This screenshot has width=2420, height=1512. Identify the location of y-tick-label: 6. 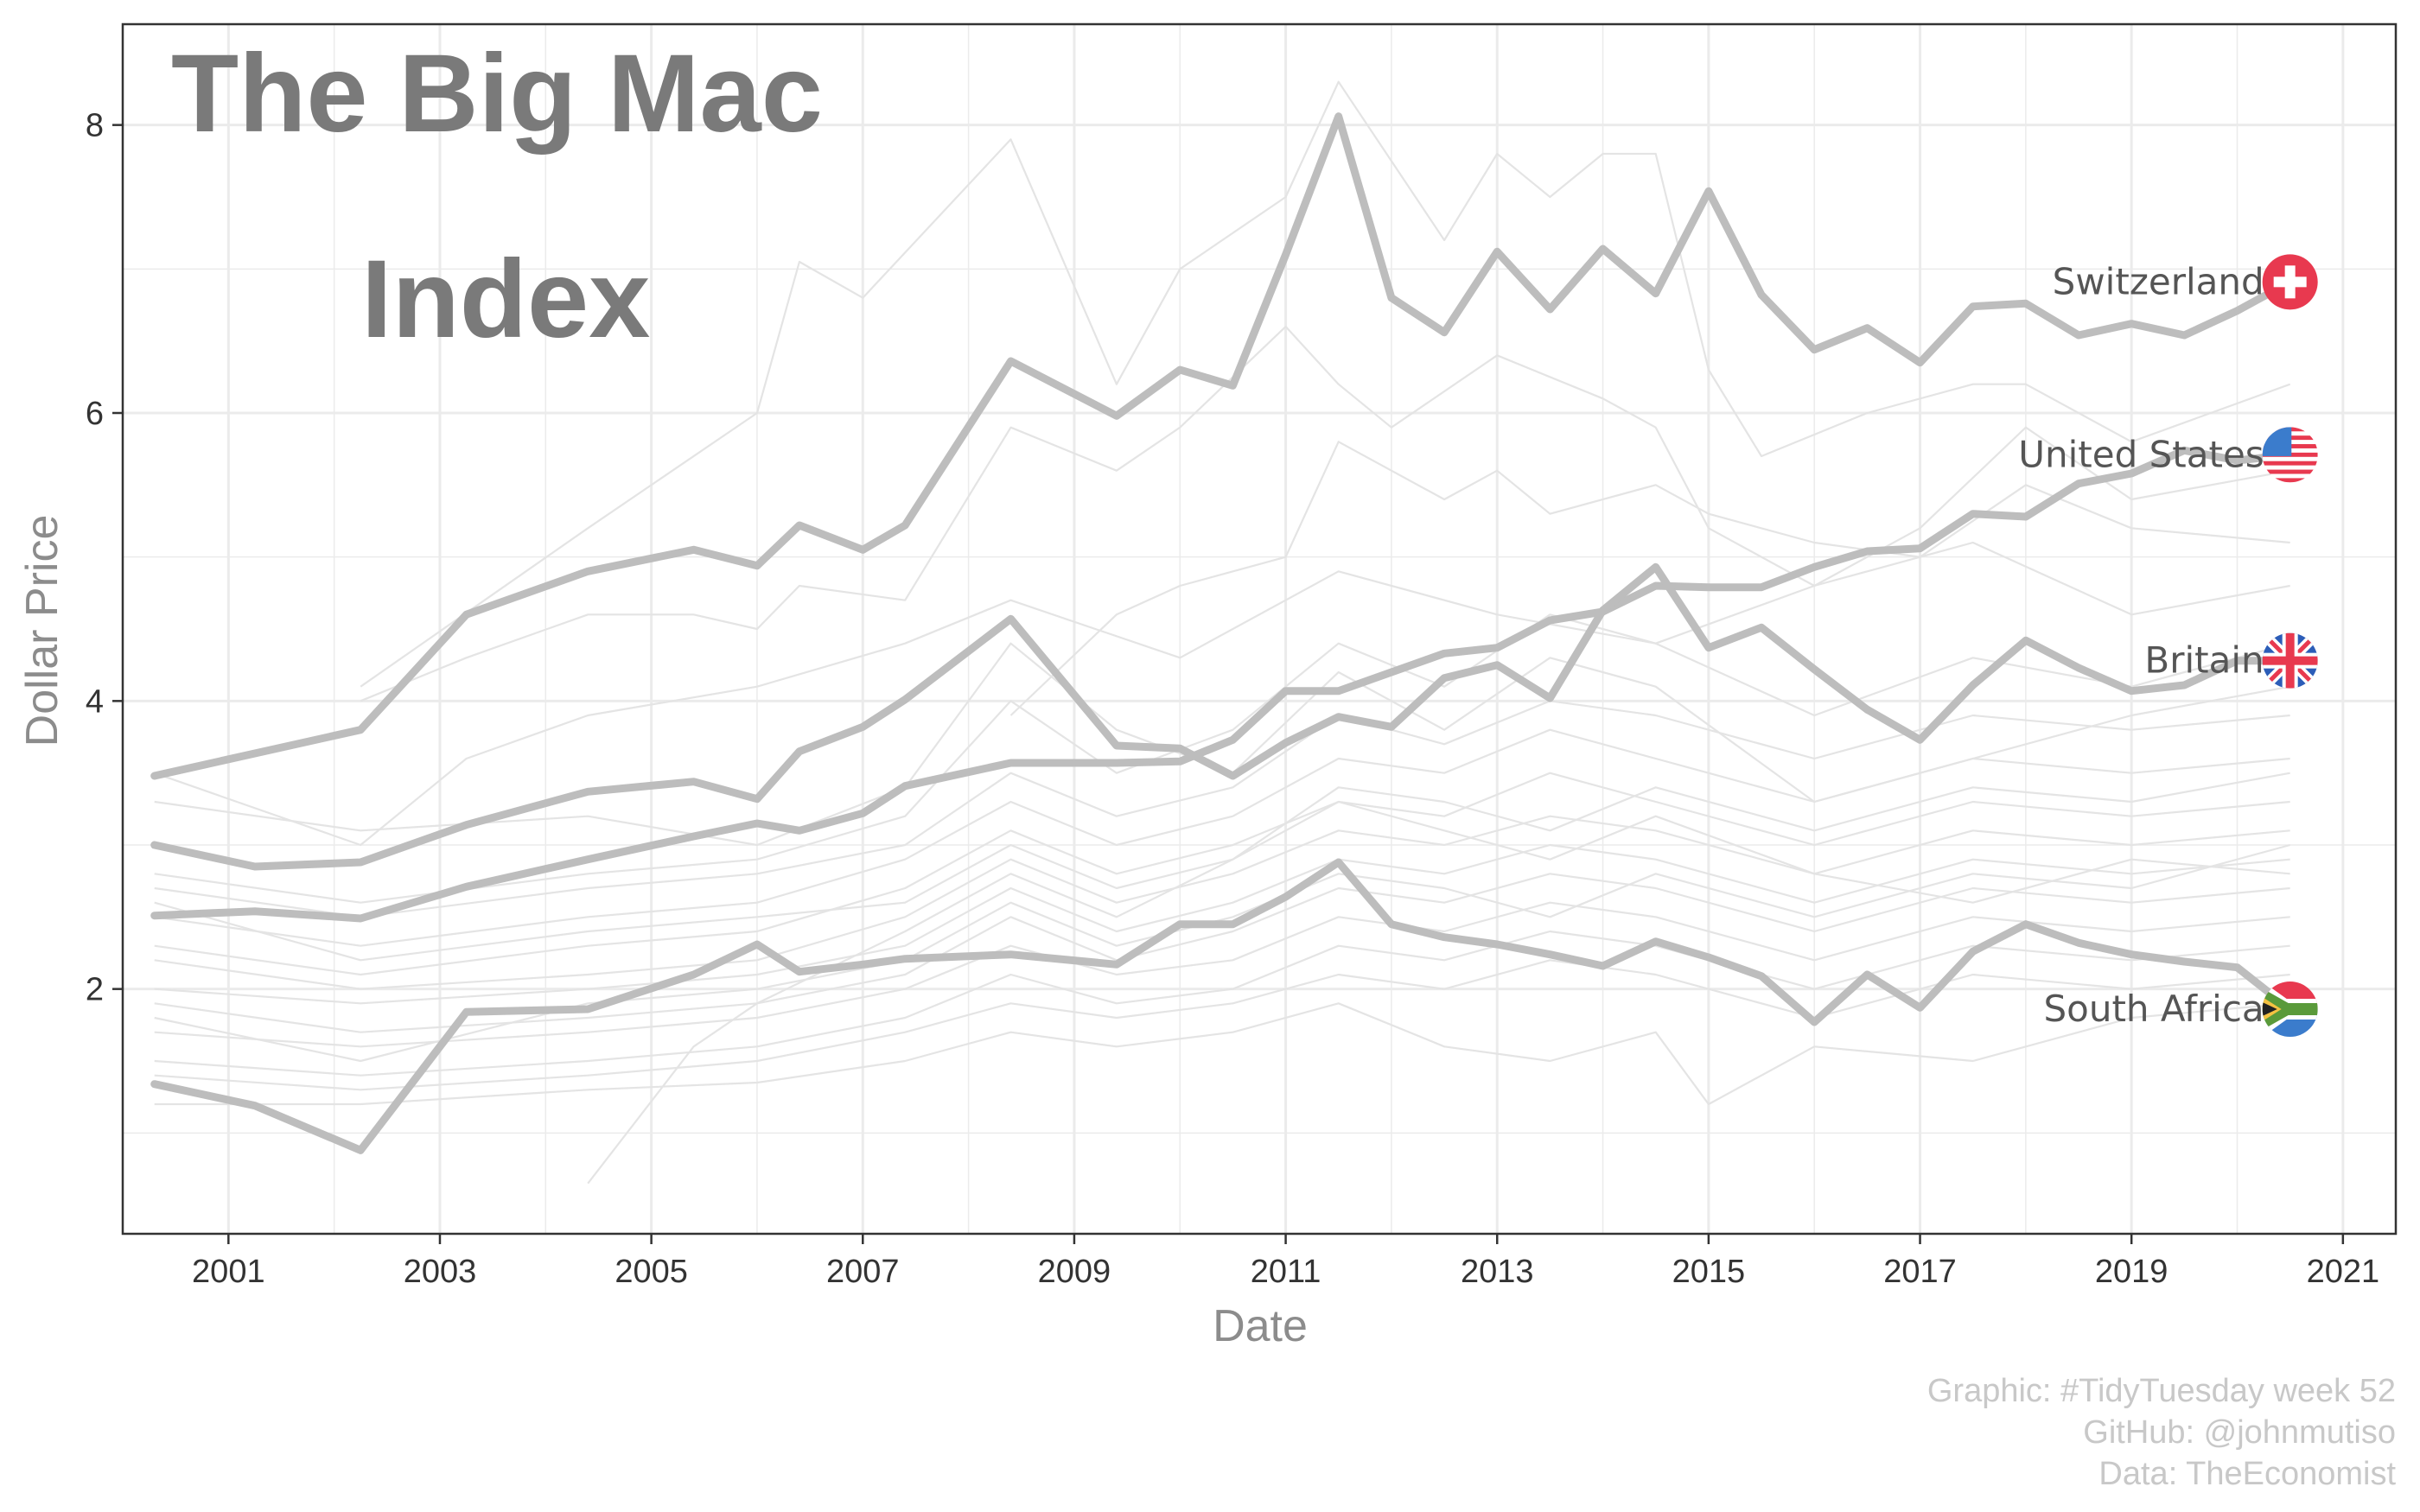
(95, 414).